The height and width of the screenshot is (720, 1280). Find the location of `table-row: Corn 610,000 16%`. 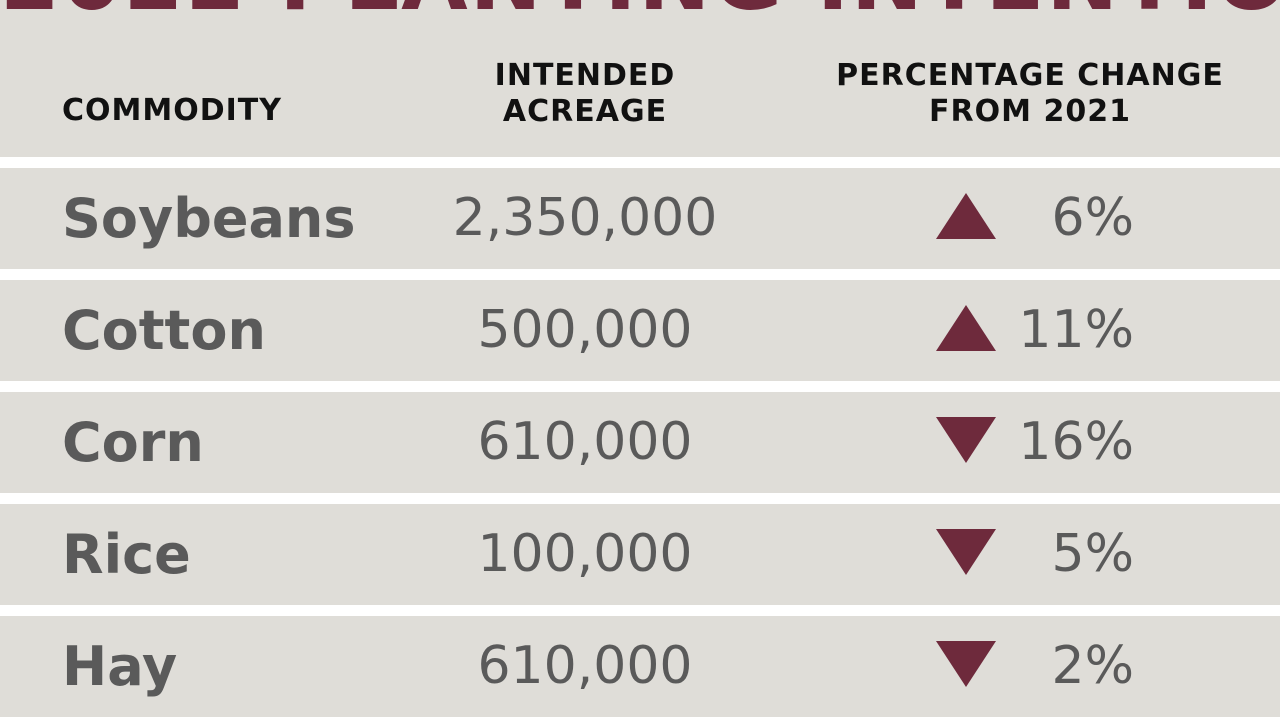

table-row: Corn 610,000 16% is located at coordinates (640, 442).